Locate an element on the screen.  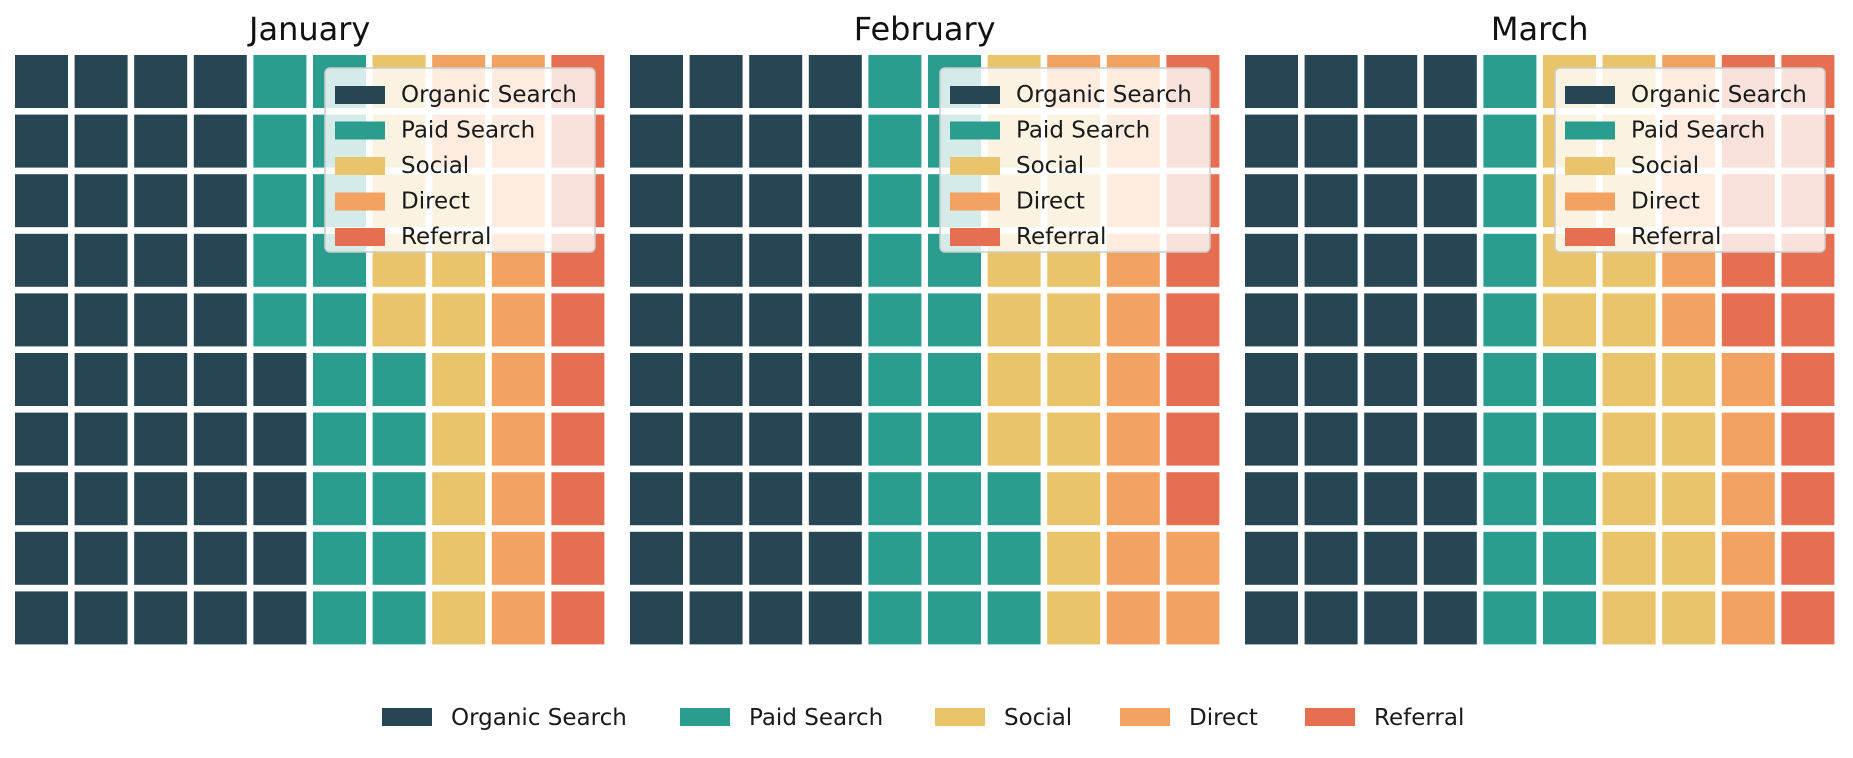
legend-label-paid-search: Paid Search is located at coordinates (1698, 131).